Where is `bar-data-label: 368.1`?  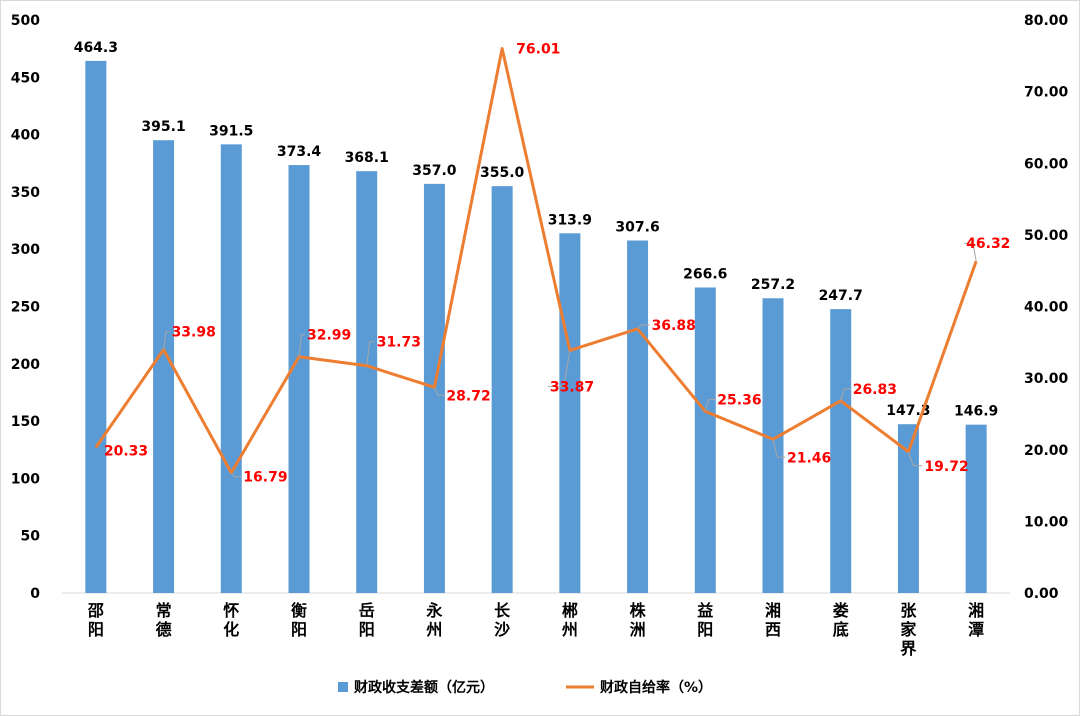
bar-data-label: 368.1 is located at coordinates (367, 158).